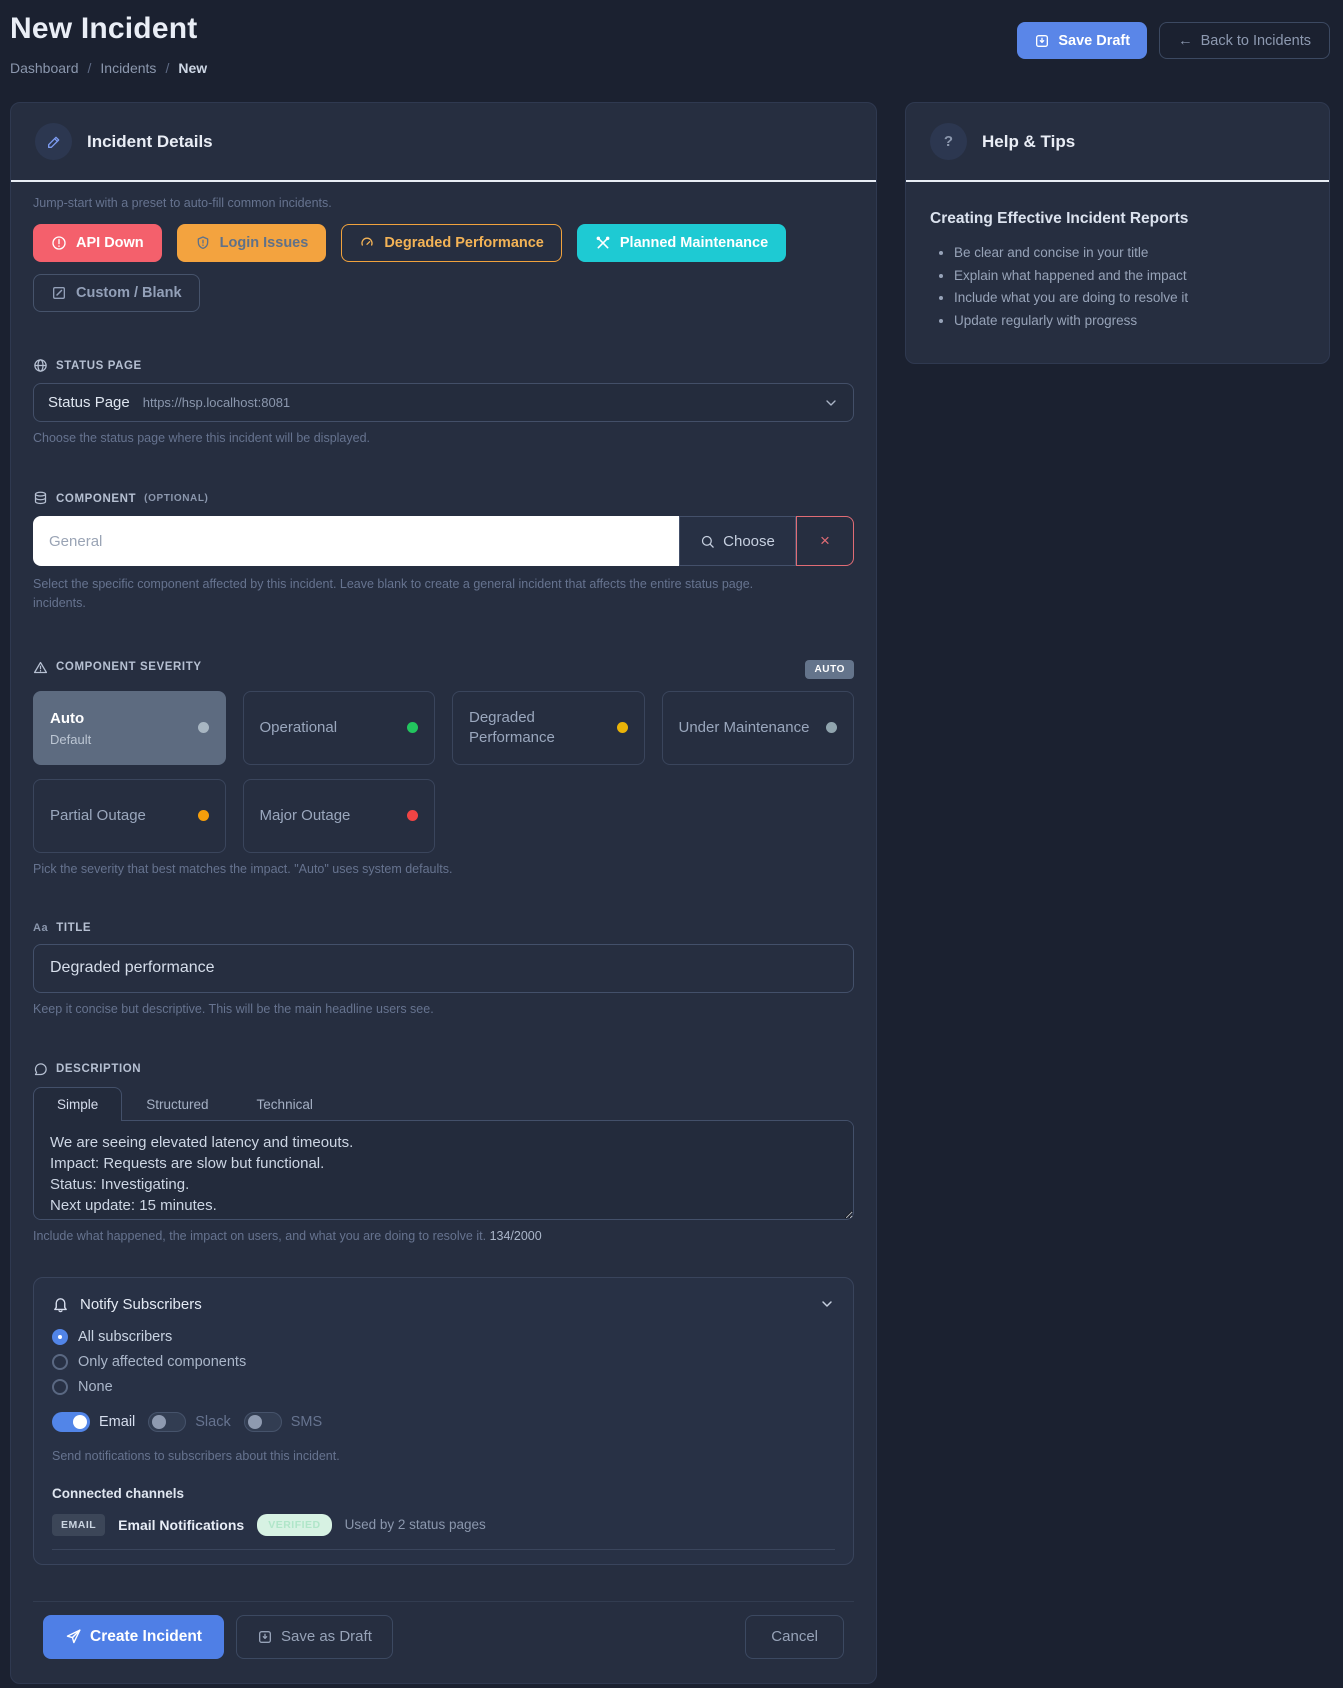 Image resolution: width=1343 pixels, height=1688 pixels. What do you see at coordinates (189, 1421) in the screenshot?
I see `slack-toggle: Slack` at bounding box center [189, 1421].